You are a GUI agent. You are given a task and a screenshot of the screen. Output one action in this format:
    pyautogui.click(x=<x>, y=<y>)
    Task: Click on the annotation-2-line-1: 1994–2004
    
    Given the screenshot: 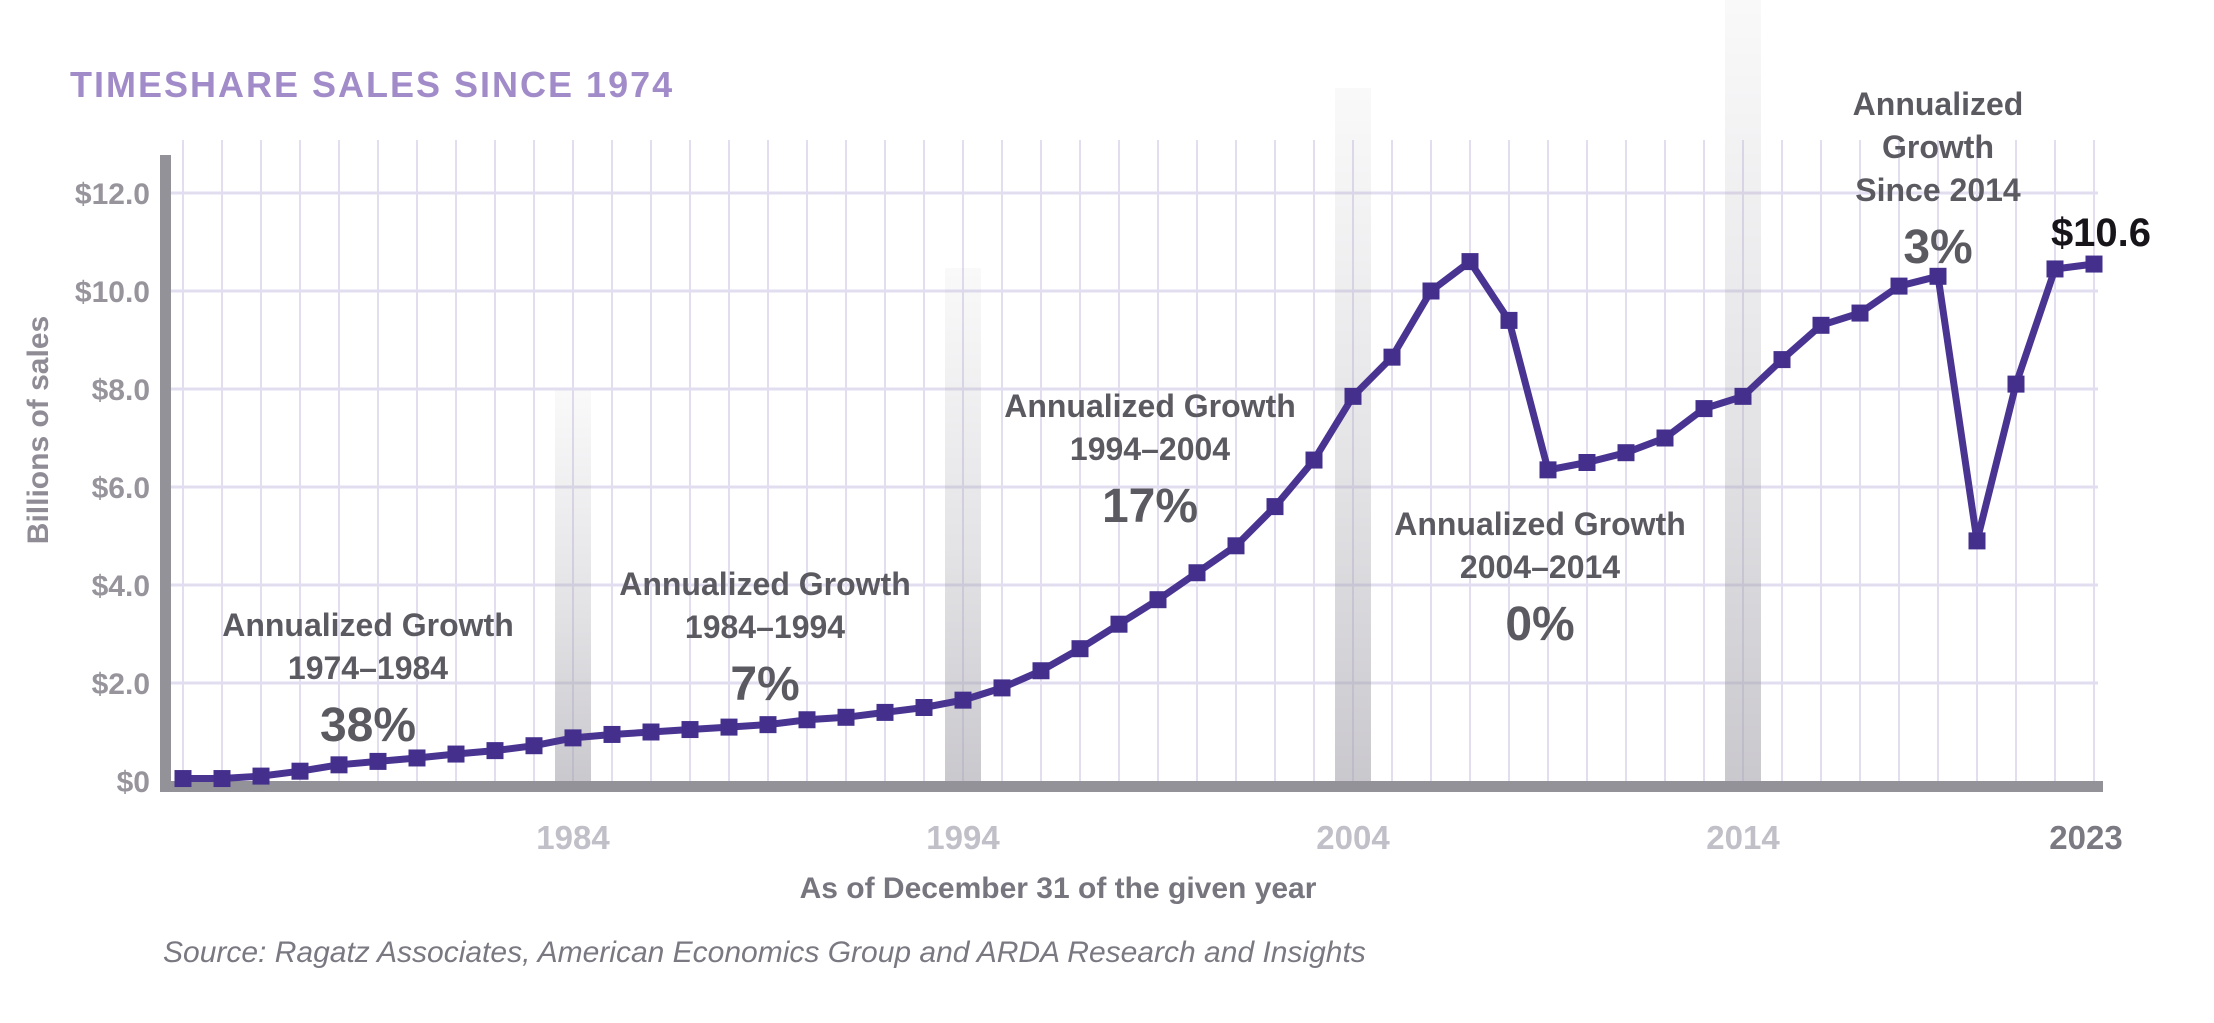 What is the action you would take?
    pyautogui.click(x=1150, y=449)
    